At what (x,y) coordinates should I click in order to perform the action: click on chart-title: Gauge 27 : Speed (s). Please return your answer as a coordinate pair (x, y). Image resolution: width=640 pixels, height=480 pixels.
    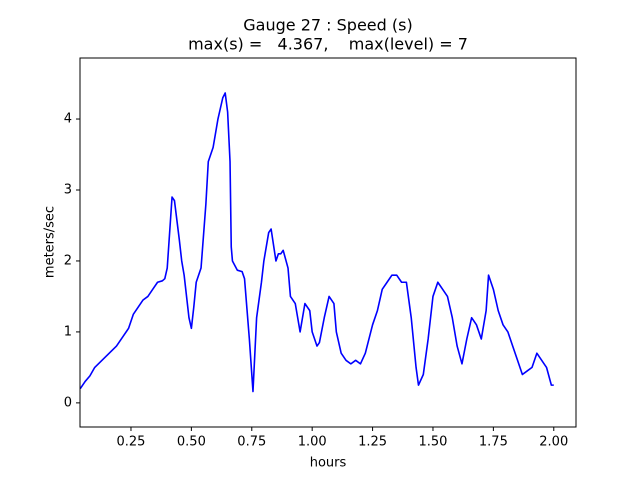
    Looking at the image, I should click on (327, 25).